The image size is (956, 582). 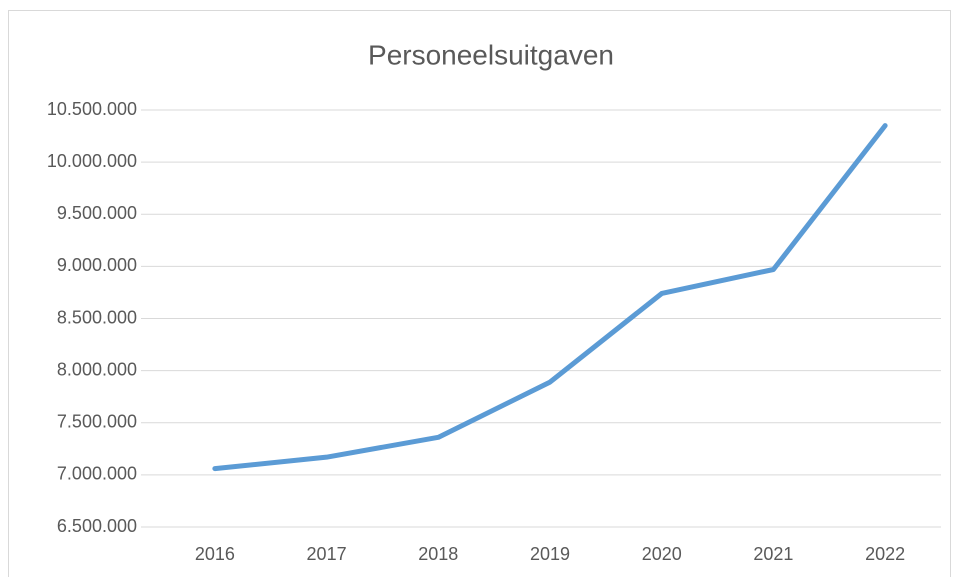 I want to click on x-tick-label: 2019, so click(x=550, y=554).